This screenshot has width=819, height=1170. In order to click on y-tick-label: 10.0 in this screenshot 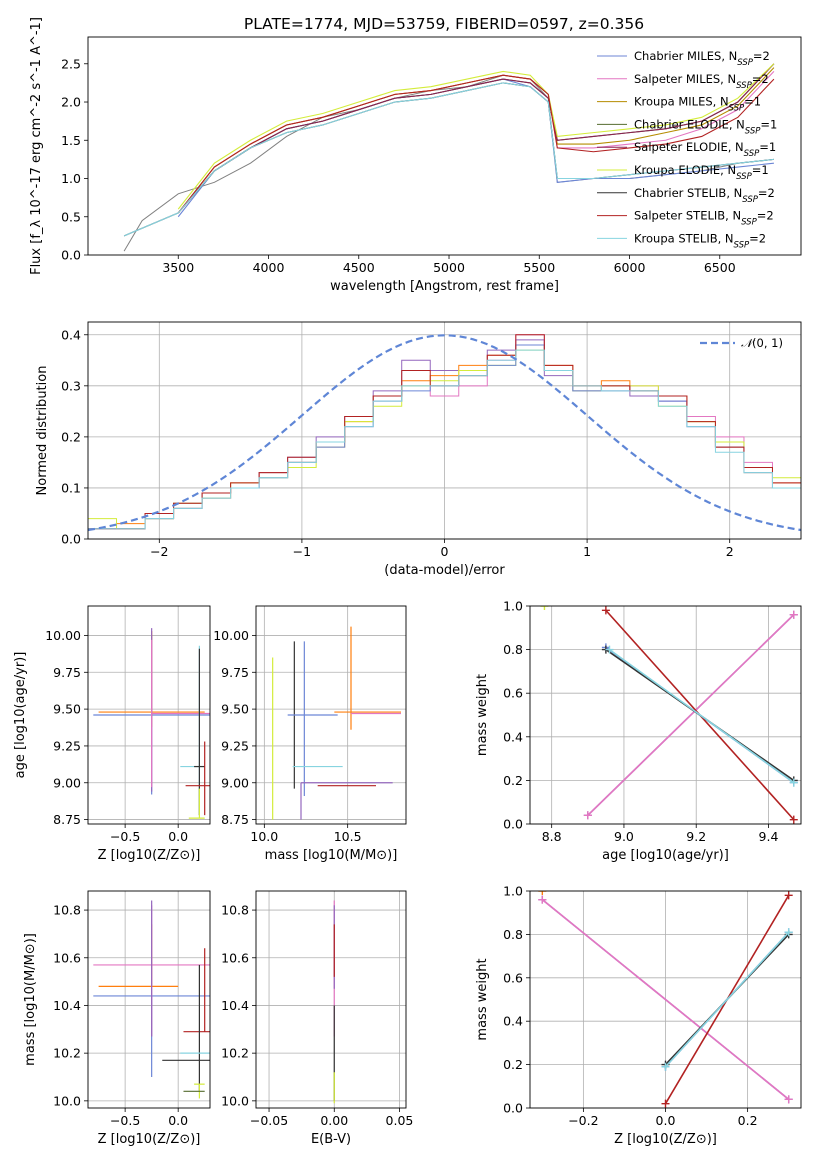, I will do `click(235, 1100)`.